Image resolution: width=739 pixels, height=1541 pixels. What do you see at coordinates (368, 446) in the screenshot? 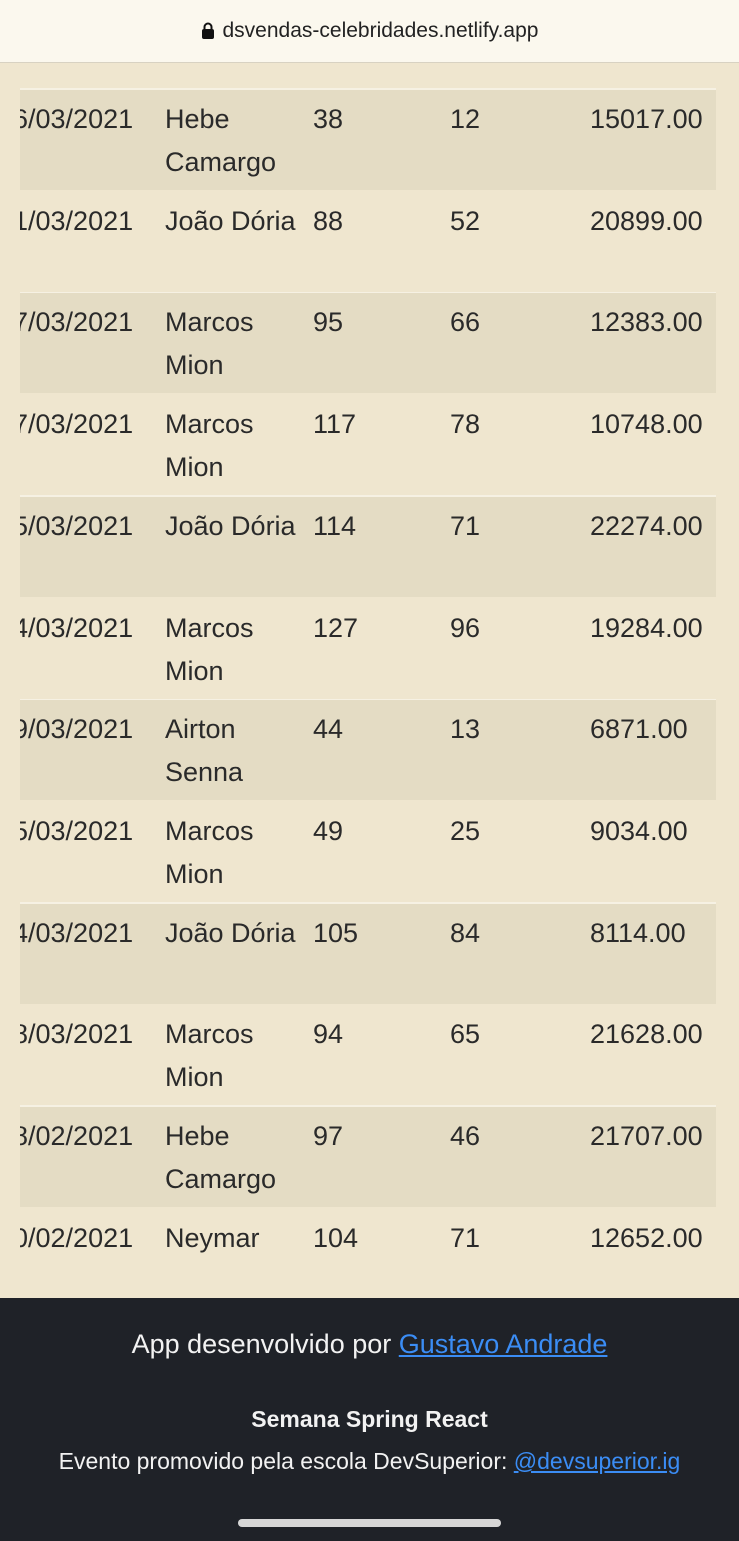
I see `table-row: 7/03/2021 Marcos Mion 117 78 10748.00` at bounding box center [368, 446].